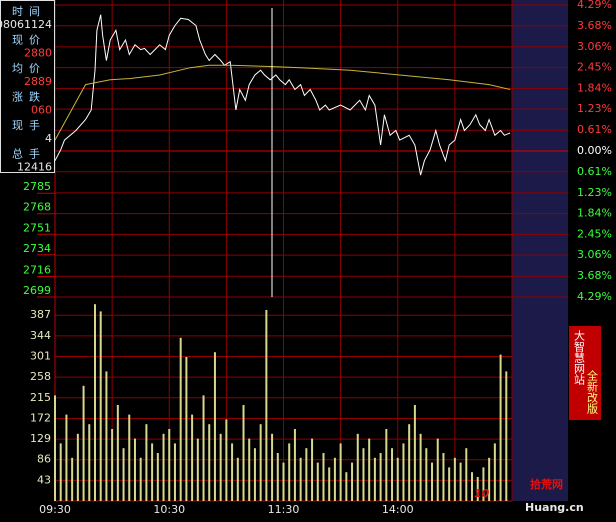 Image resolution: width=616 pixels, height=522 pixels. I want to click on x-tick-label: 11:30, so click(284, 509).